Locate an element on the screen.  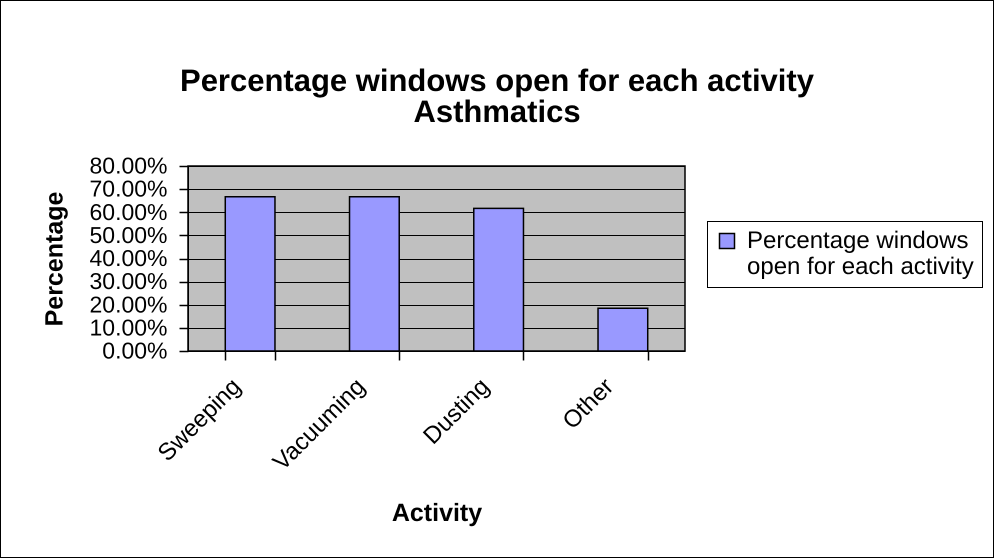
legend-label: Percentage windows open for each activity is located at coordinates (860, 253).